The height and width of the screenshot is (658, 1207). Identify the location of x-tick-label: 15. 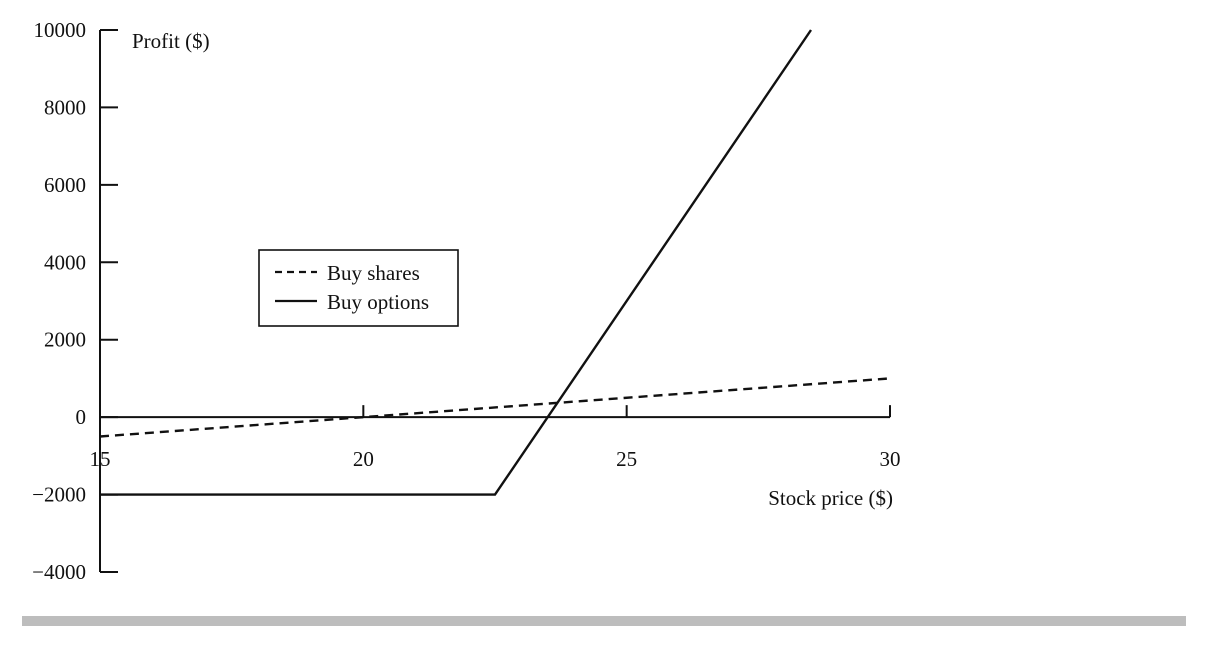
(100, 459).